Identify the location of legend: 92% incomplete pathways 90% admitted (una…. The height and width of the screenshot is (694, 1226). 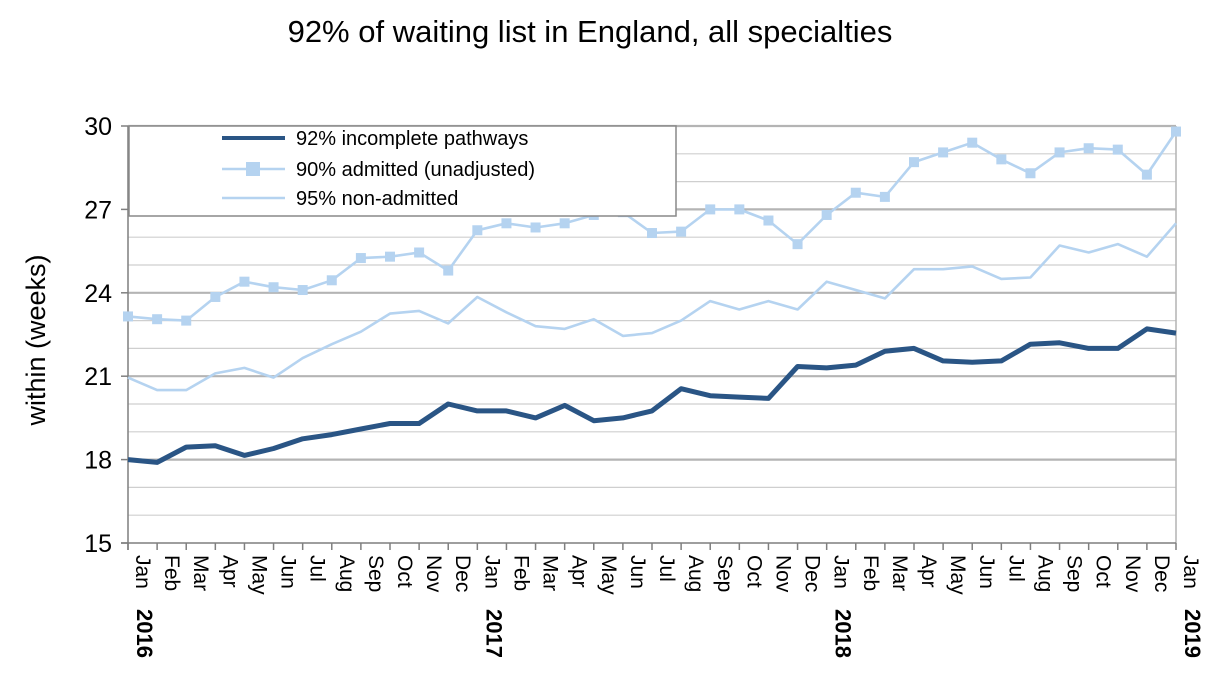
(402, 171).